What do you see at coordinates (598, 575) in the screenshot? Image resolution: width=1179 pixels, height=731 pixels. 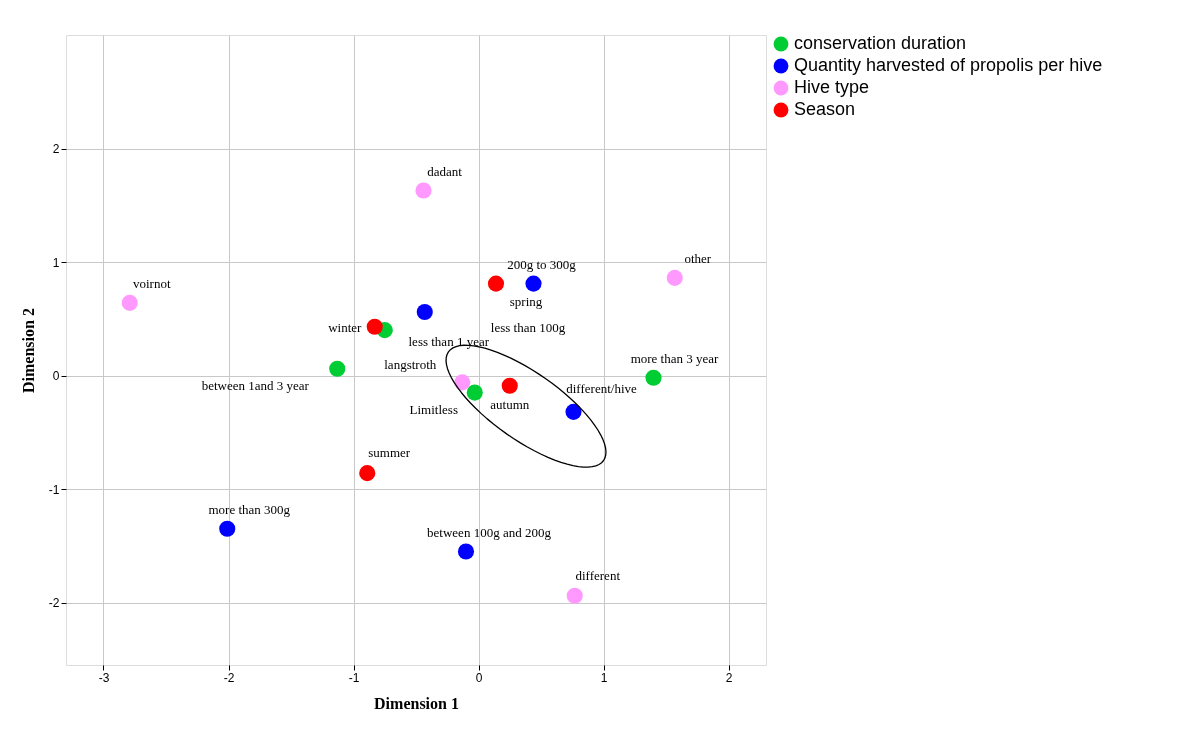 I see `annotation: different` at bounding box center [598, 575].